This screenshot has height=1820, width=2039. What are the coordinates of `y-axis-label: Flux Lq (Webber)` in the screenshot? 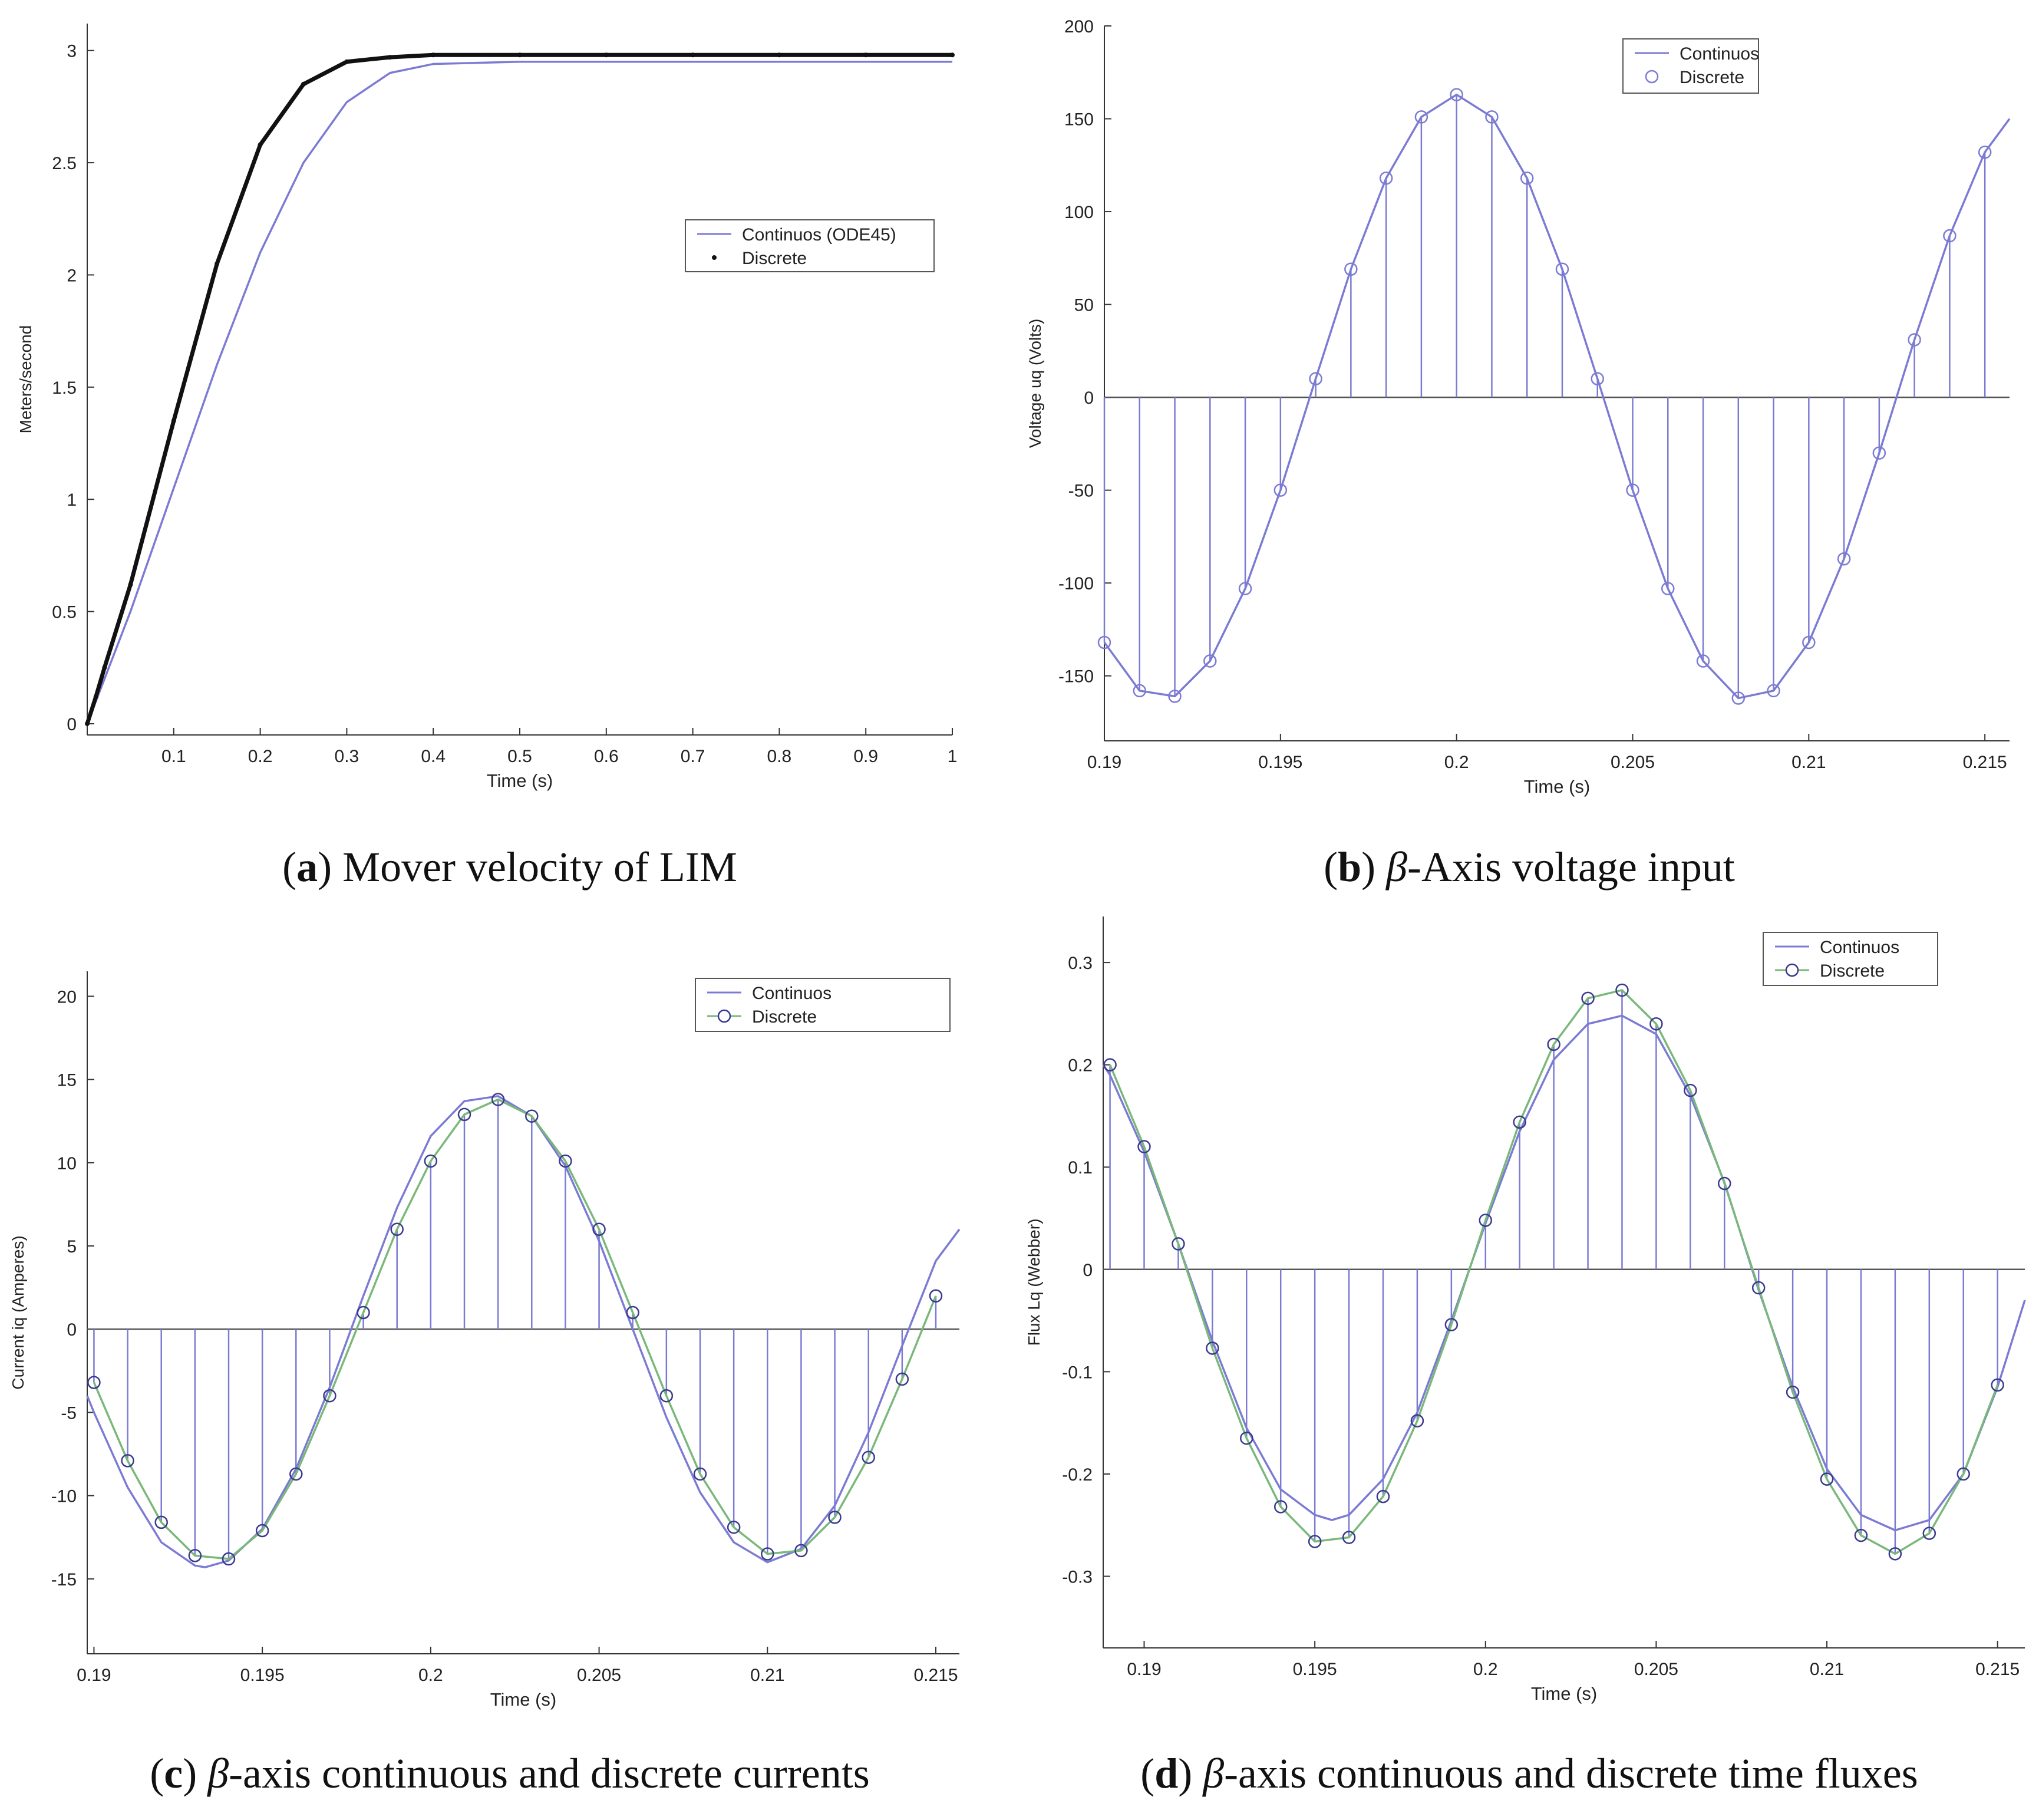 It's located at (1034, 1282).